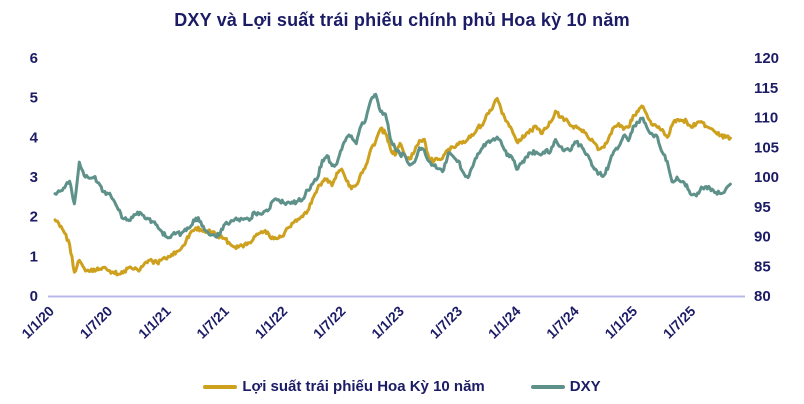  What do you see at coordinates (34, 177) in the screenshot?
I see `left-axis-tick-label: 3` at bounding box center [34, 177].